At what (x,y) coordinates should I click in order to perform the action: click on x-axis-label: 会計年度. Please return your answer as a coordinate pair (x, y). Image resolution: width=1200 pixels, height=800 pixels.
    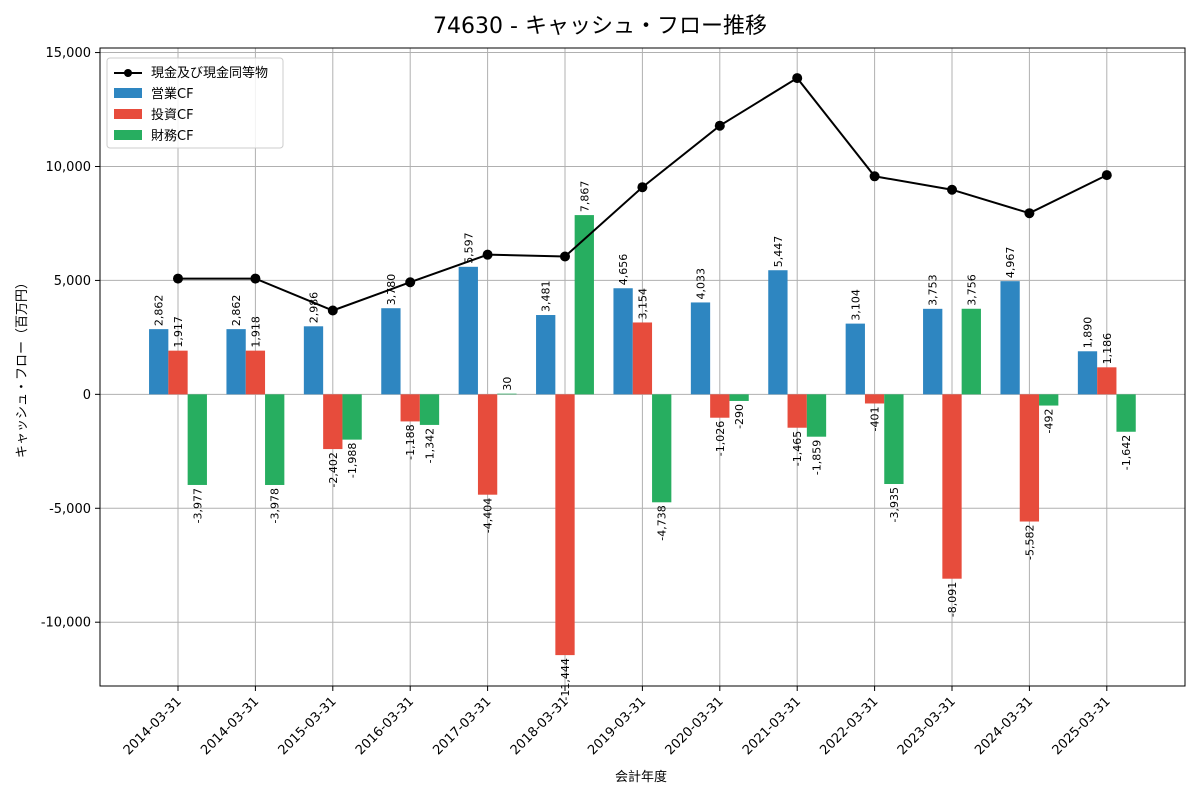
    Looking at the image, I should click on (641, 777).